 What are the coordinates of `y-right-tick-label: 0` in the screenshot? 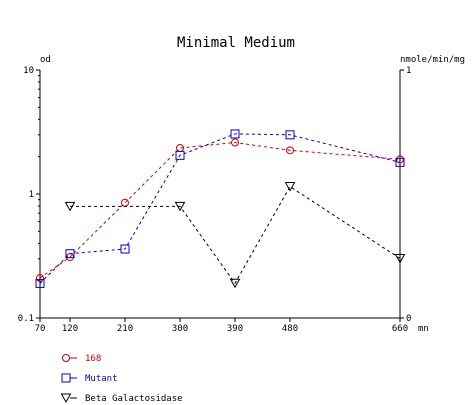 It's located at (408, 319).